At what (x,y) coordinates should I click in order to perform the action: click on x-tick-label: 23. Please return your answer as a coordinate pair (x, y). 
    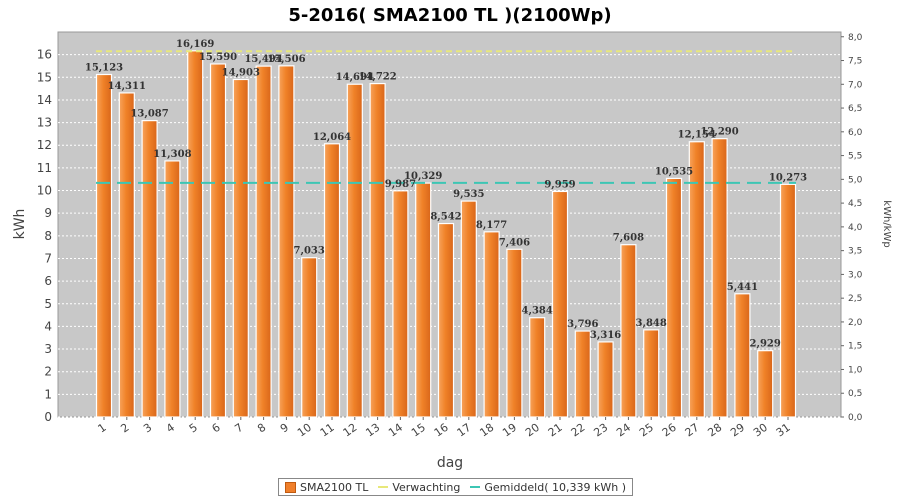
    Looking at the image, I should click on (600, 430).